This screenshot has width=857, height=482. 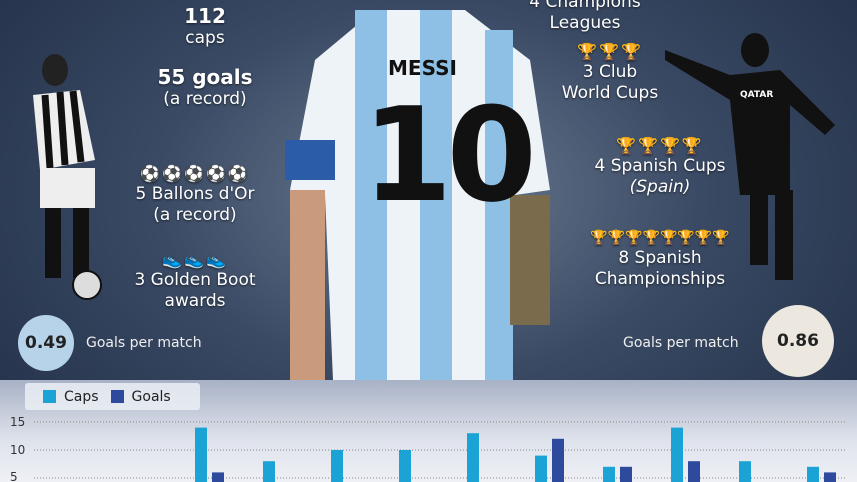 What do you see at coordinates (750, 155) in the screenshot?
I see `player-illustration-barcelona` at bounding box center [750, 155].